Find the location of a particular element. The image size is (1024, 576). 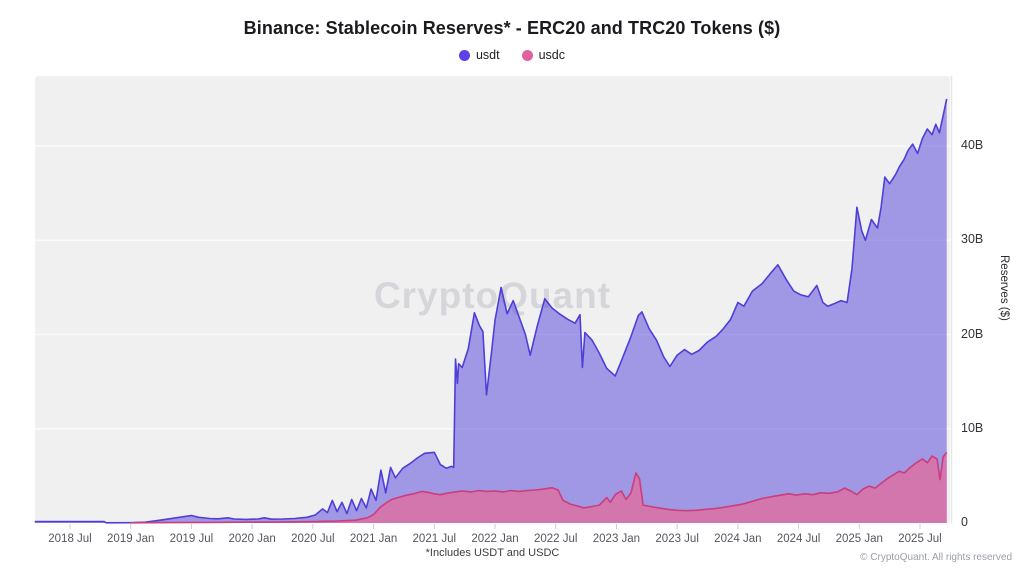

x-tick-label: 2019 Jul is located at coordinates (191, 539).